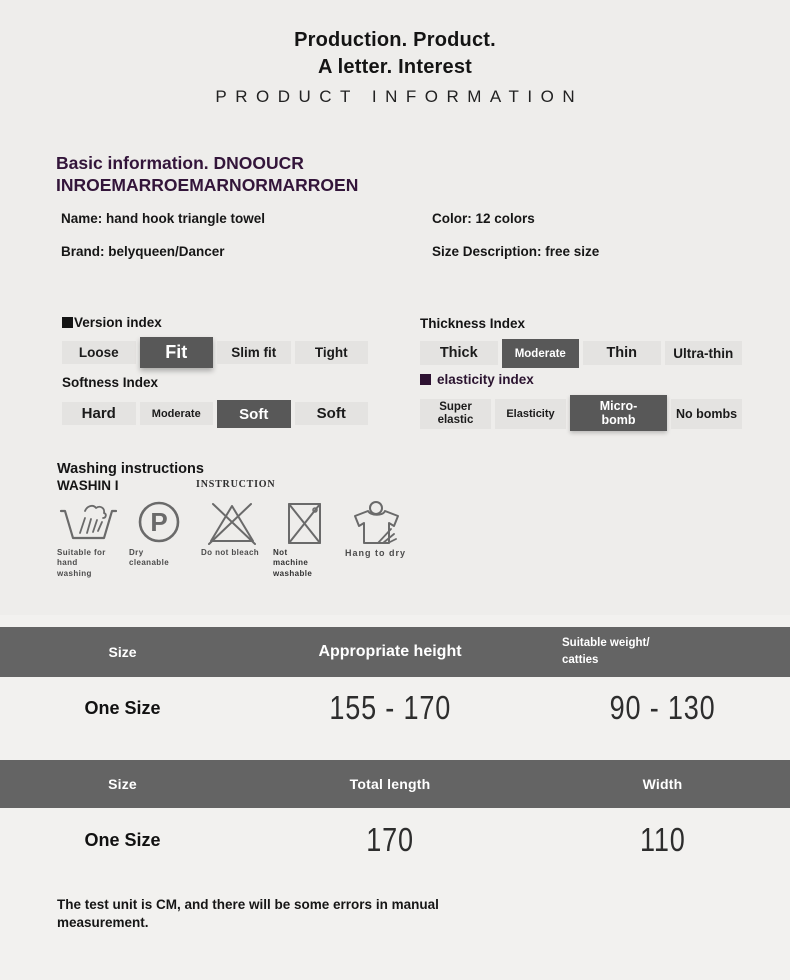  Describe the element at coordinates (176, 413) in the screenshot. I see `option-moderate: Moderate` at that location.